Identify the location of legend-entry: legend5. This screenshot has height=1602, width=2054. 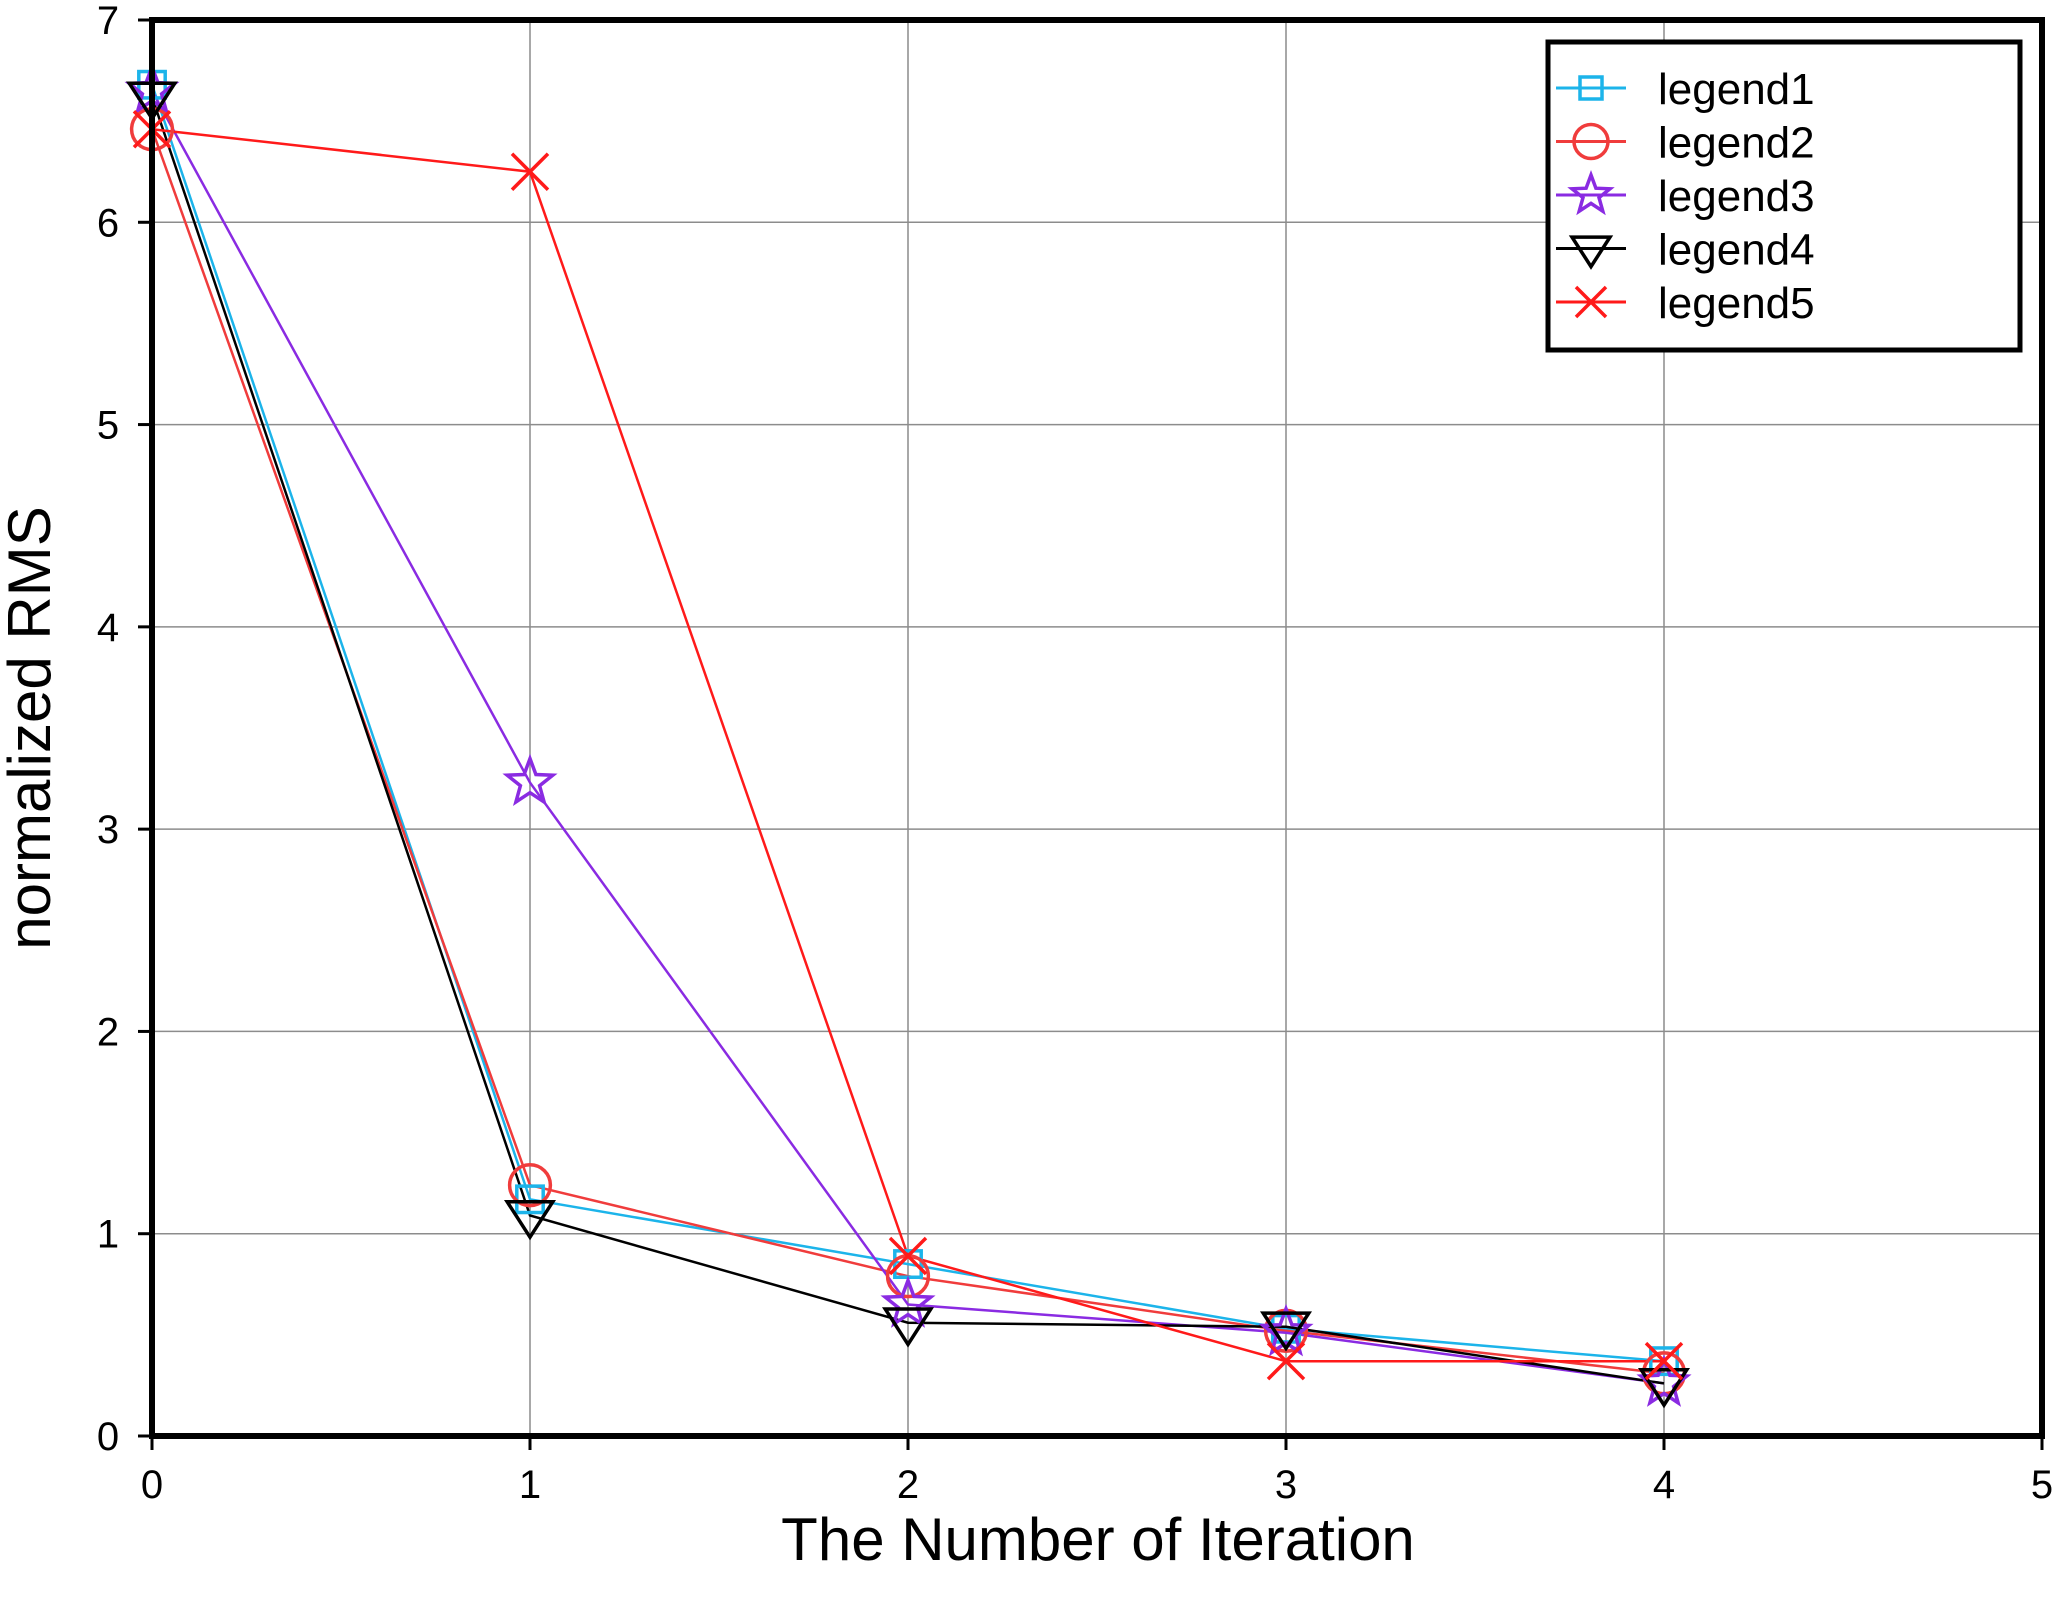
(1685, 303).